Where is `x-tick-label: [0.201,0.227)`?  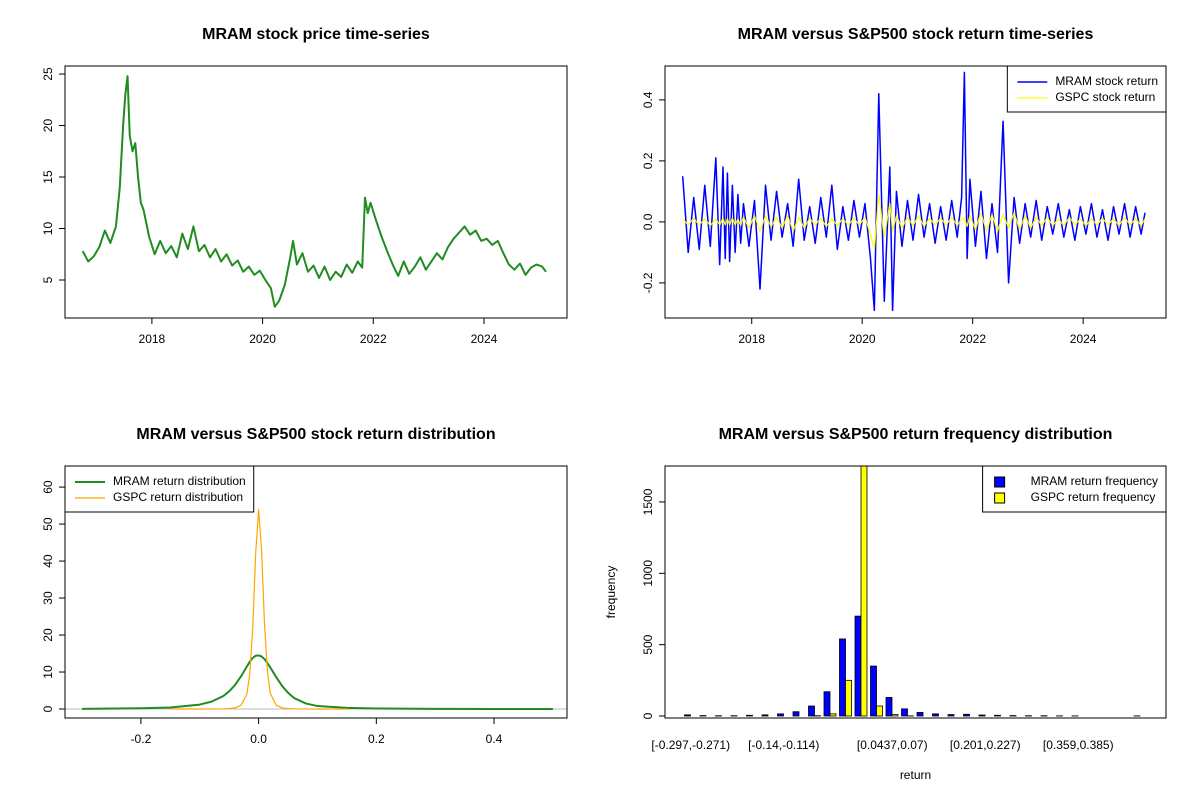 x-tick-label: [0.201,0.227) is located at coordinates (985, 745).